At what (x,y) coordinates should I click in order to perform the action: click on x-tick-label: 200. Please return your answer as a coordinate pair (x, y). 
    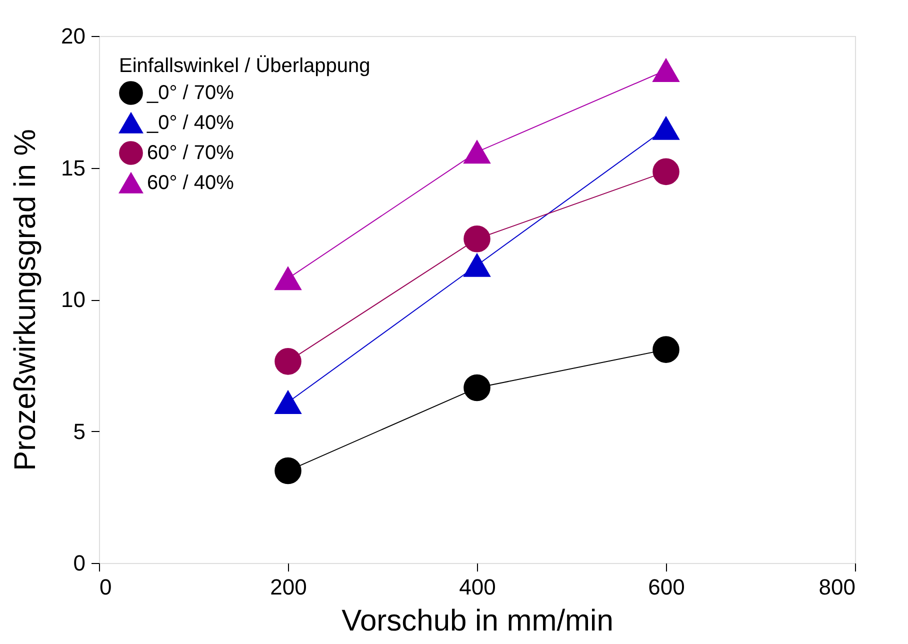
    Looking at the image, I should click on (288, 587).